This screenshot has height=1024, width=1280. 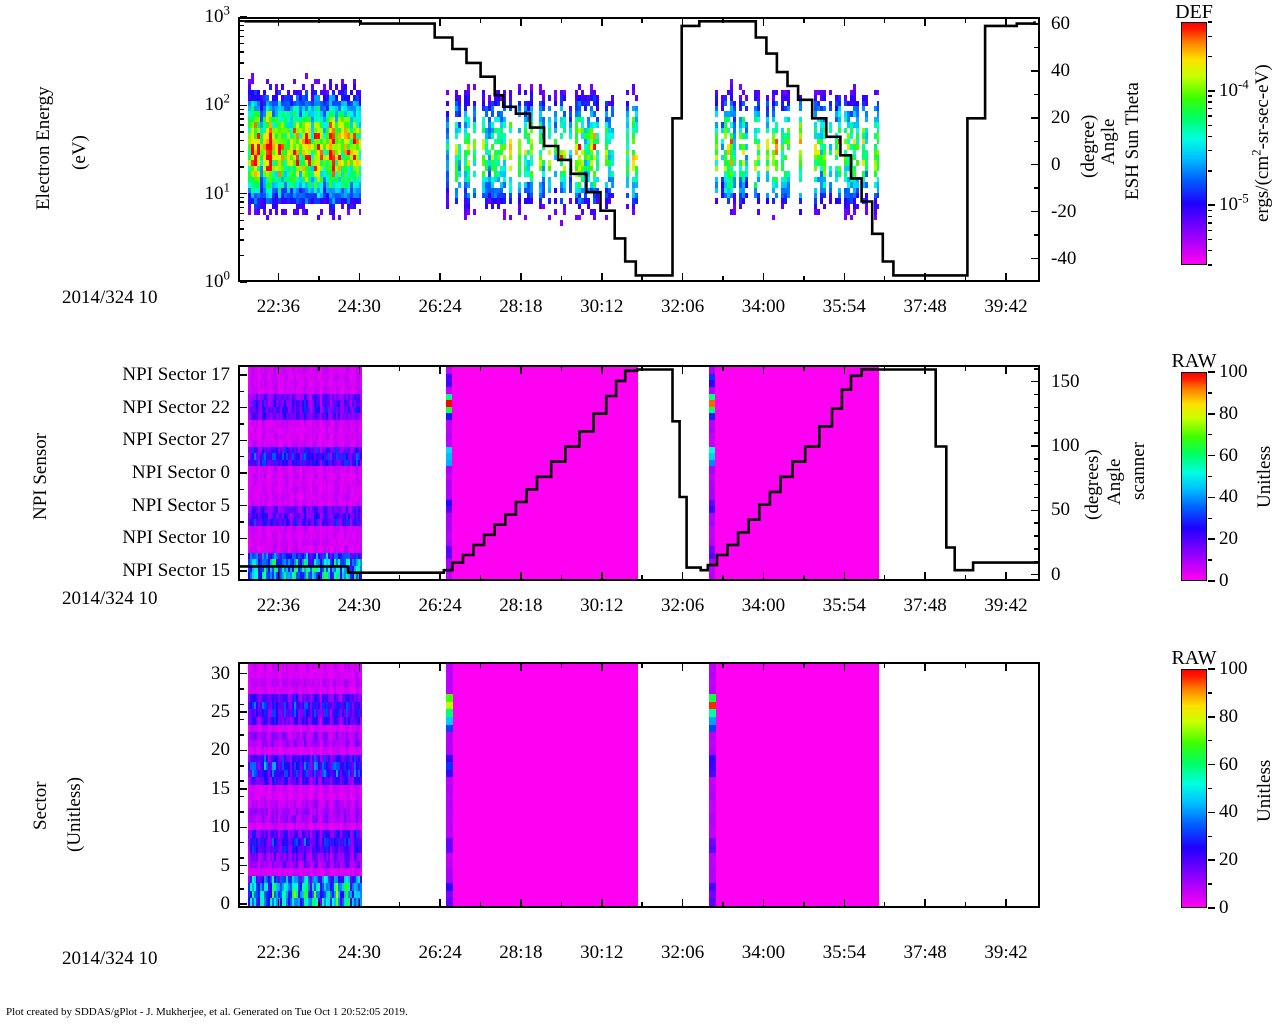 What do you see at coordinates (1211, 455) in the screenshot?
I see `panel2-colorbar-tick` at bounding box center [1211, 455].